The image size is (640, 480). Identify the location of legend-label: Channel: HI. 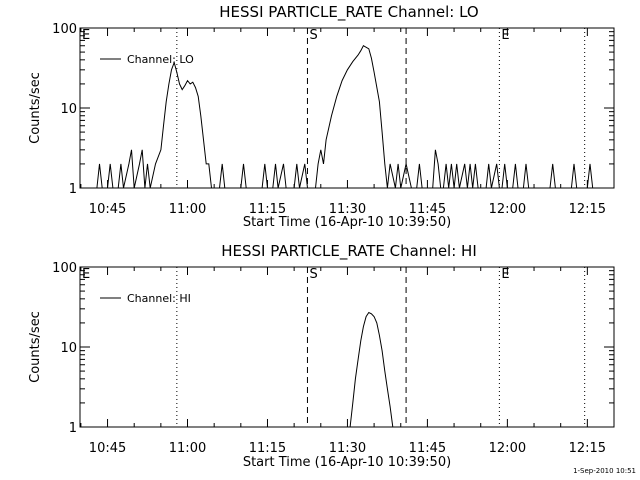
(159, 298).